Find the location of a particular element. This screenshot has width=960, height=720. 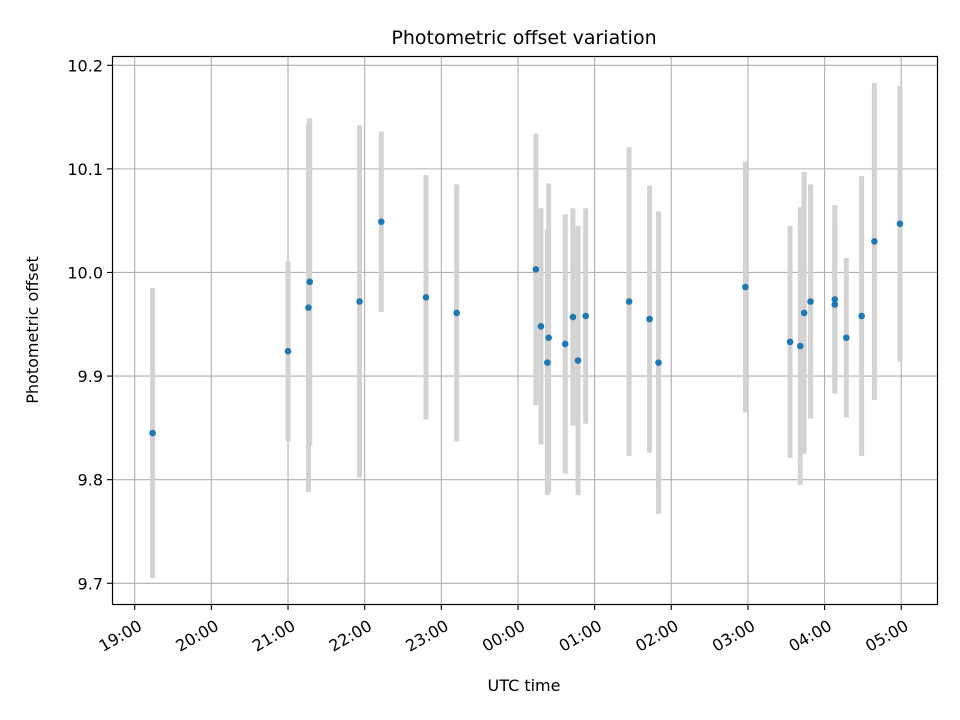

y-axis-ticks: 9.7 9.8 9.9 10.0 10.1 10.2 is located at coordinates (90, 324).